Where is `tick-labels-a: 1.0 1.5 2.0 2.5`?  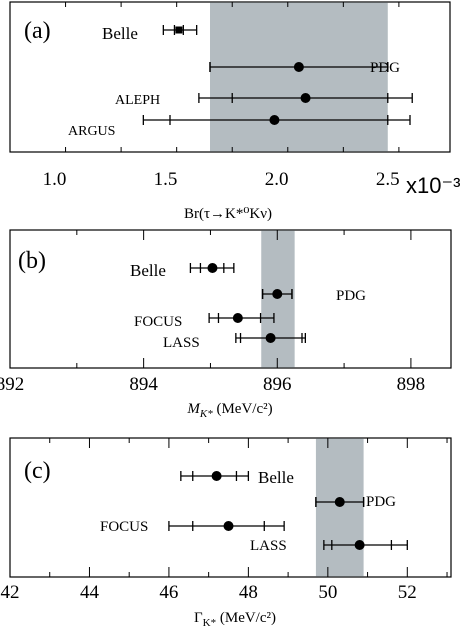
tick-labels-a: 1.0 1.5 2.0 2.5 is located at coordinates (221, 179).